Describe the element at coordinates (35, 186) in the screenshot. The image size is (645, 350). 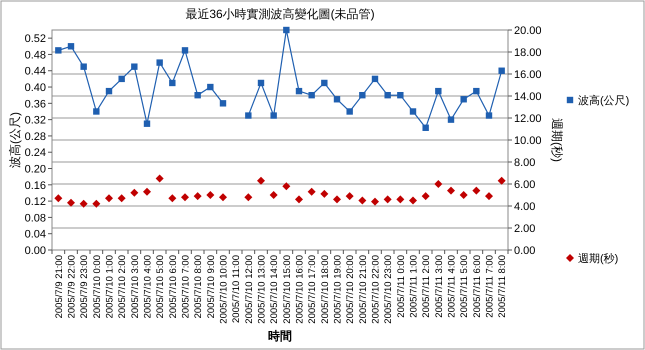
I see `y-tick-label: 0.16` at that location.